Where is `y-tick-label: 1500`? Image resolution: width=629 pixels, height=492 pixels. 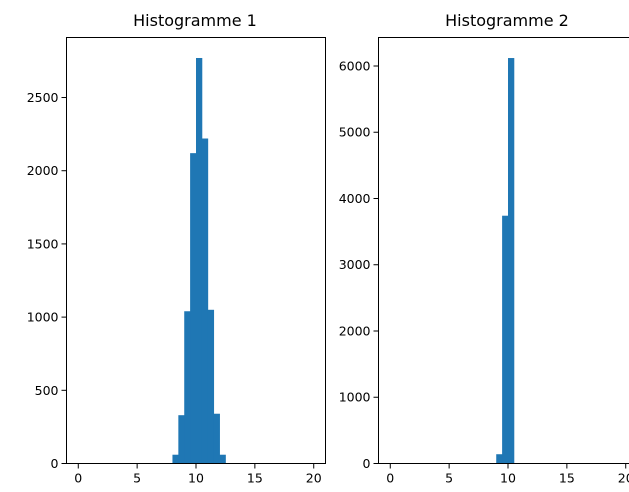
y-tick-label: 1500 is located at coordinates (43, 243).